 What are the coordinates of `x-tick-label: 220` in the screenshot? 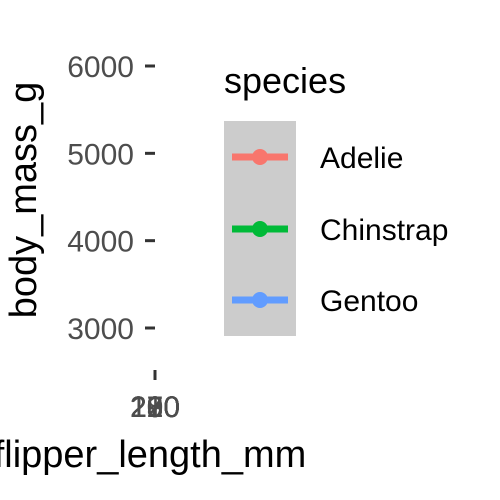 It's located at (155, 407).